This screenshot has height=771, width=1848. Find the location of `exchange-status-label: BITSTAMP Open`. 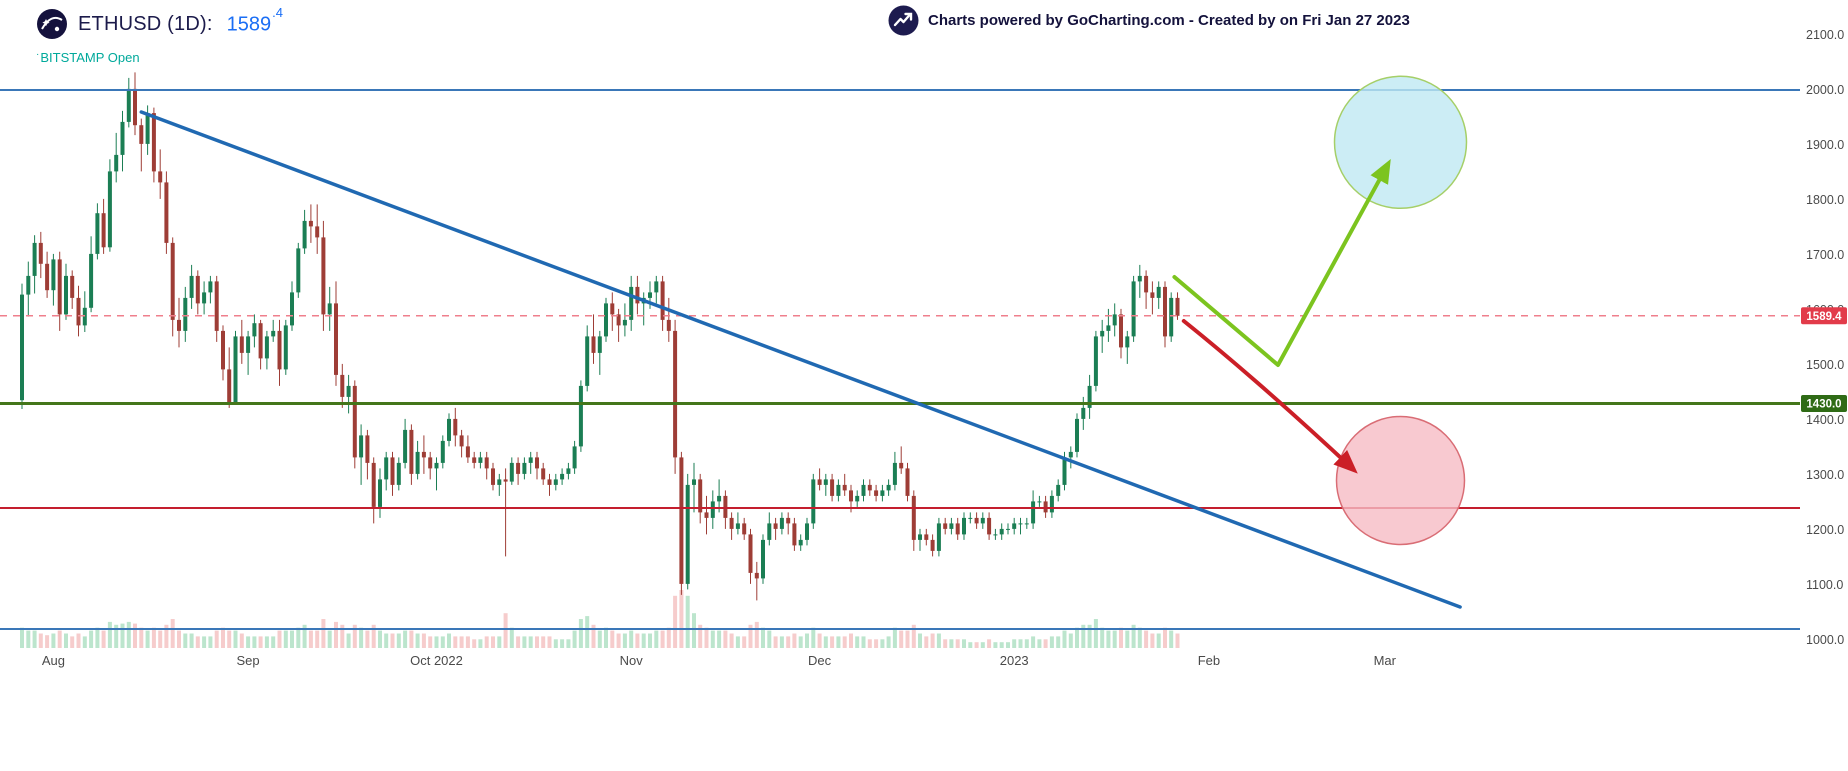

exchange-status-label: BITSTAMP Open is located at coordinates (90, 57).